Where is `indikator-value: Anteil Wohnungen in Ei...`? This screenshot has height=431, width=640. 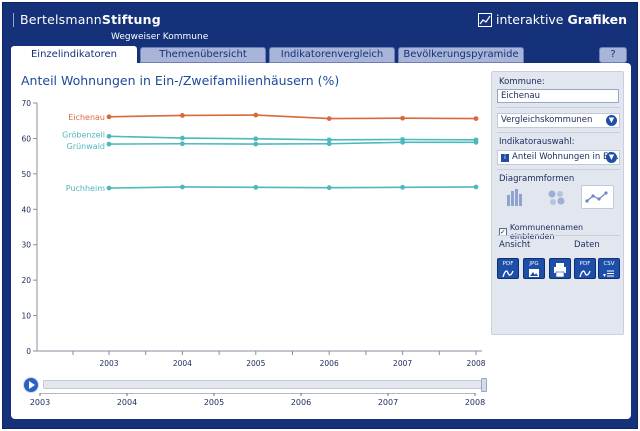 indikator-value: Anteil Wohnungen in Ei... is located at coordinates (565, 157).